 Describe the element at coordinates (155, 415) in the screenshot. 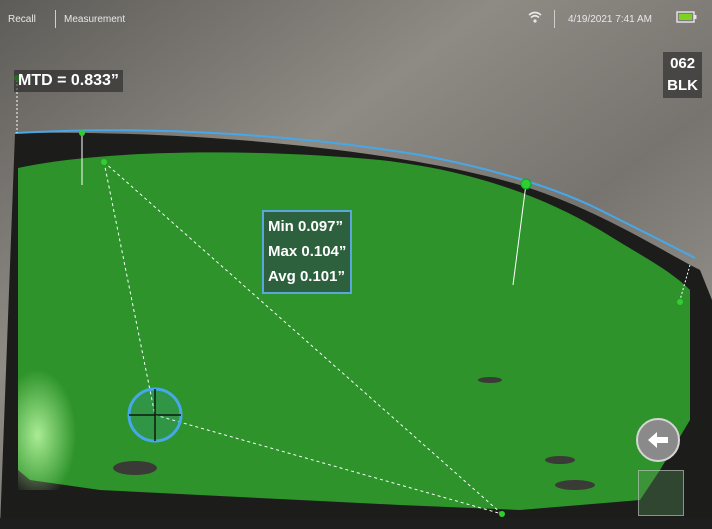

I see `crosshair-cursor-icon` at that location.